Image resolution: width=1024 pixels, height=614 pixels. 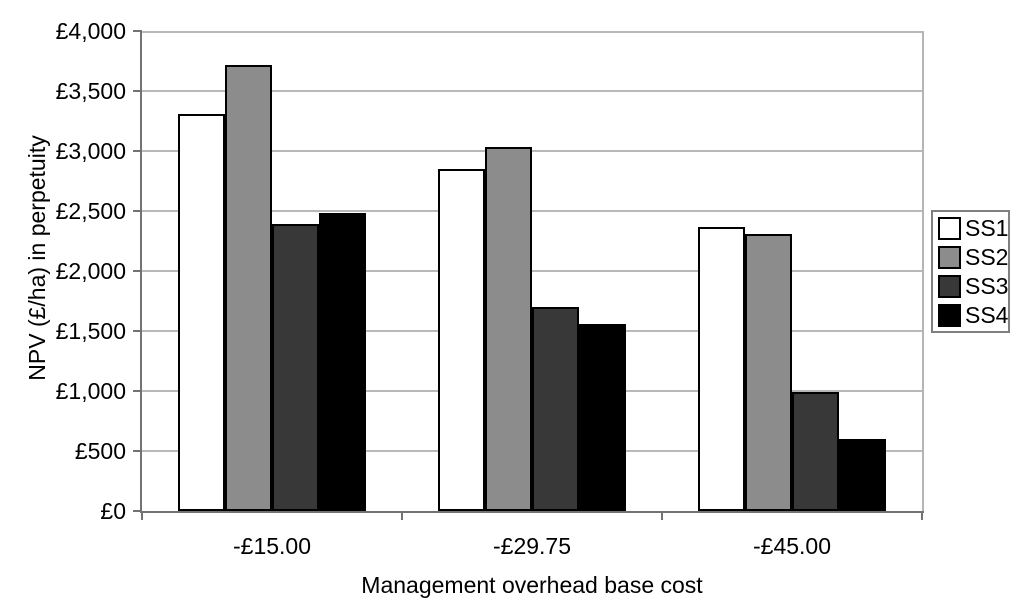 I want to click on legend-item-ss1: SS1, so click(x=973, y=228).